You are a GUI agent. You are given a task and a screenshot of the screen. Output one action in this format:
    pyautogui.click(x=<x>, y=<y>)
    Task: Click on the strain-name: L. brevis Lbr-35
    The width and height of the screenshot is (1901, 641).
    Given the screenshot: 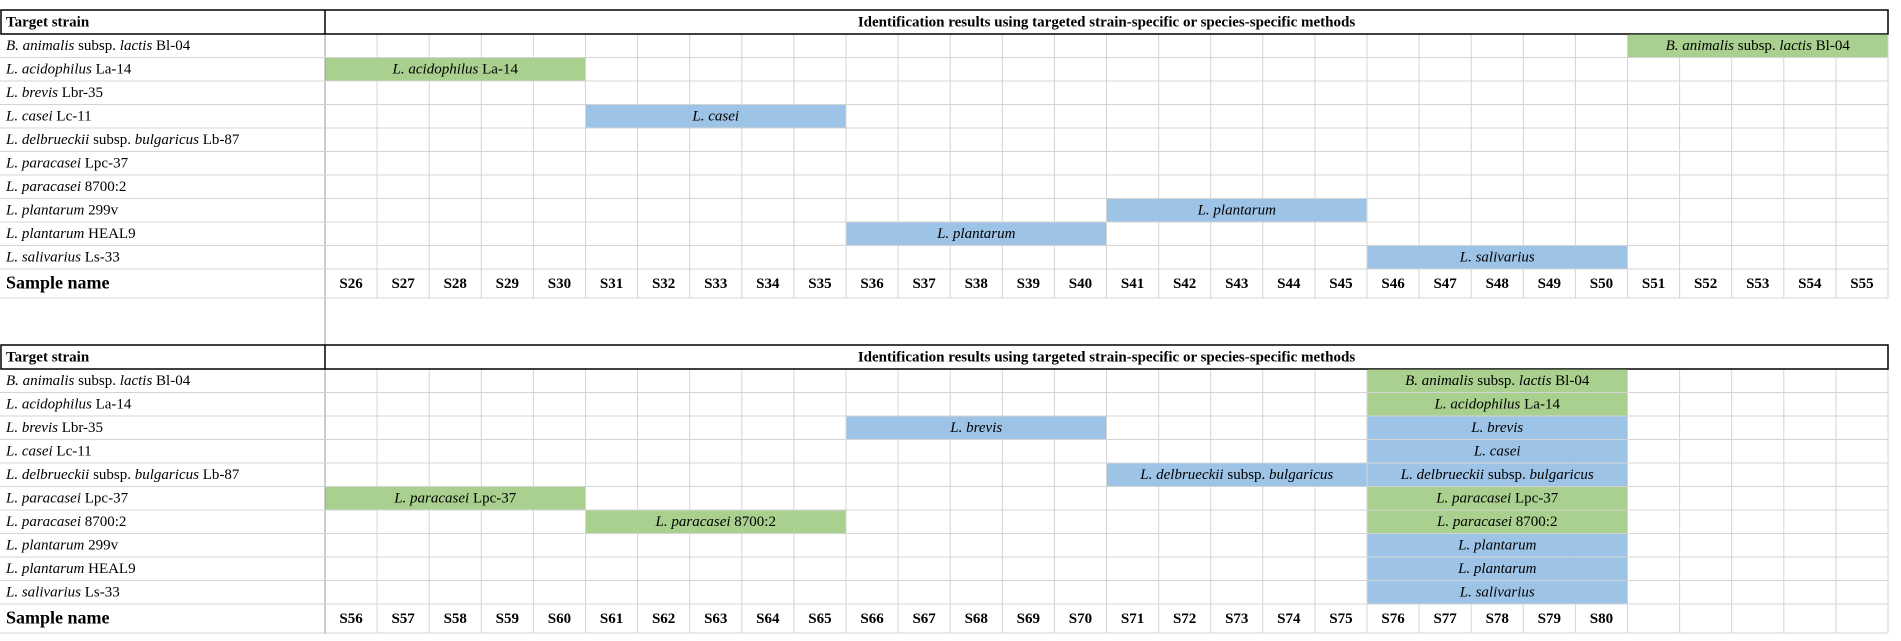 What is the action you would take?
    pyautogui.click(x=54, y=428)
    